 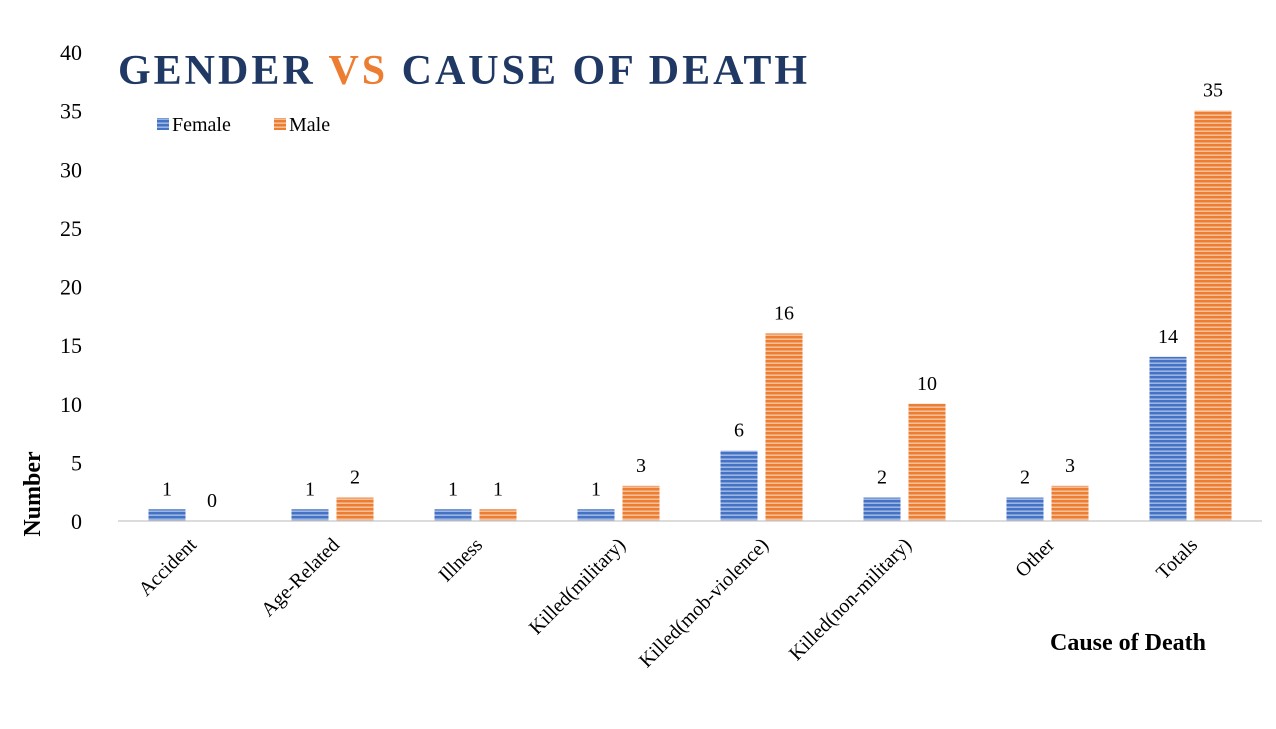 I want to click on legend-label-male: Male, so click(x=309, y=125).